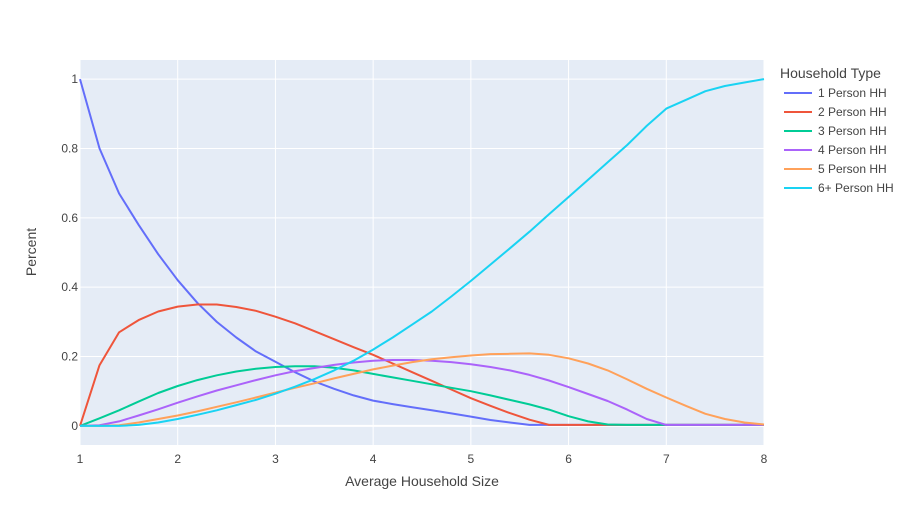  Describe the element at coordinates (666, 459) in the screenshot. I see `x-tick-label: 7` at that location.